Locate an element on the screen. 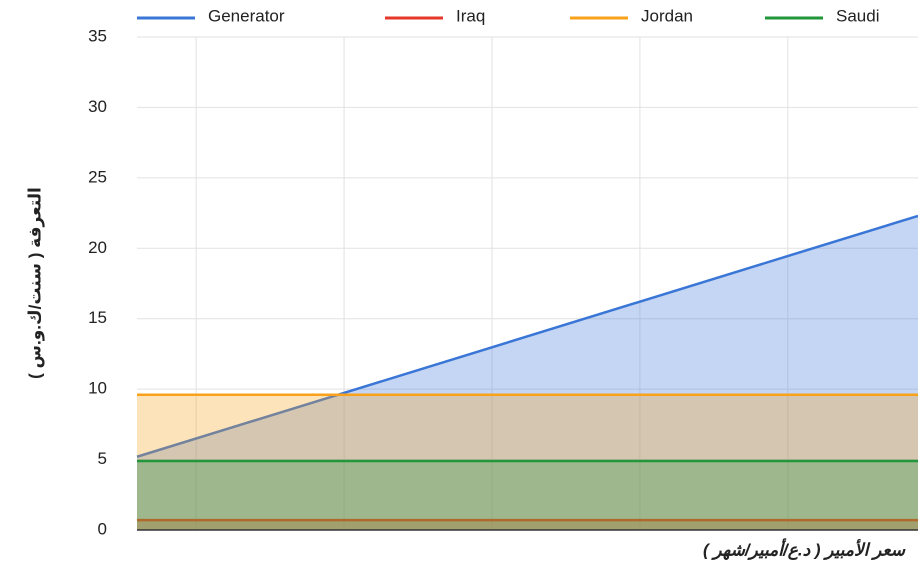  x-axis-label: سعر الأمبير ( د.ع/أمبير/شهر ) is located at coordinates (804, 548).